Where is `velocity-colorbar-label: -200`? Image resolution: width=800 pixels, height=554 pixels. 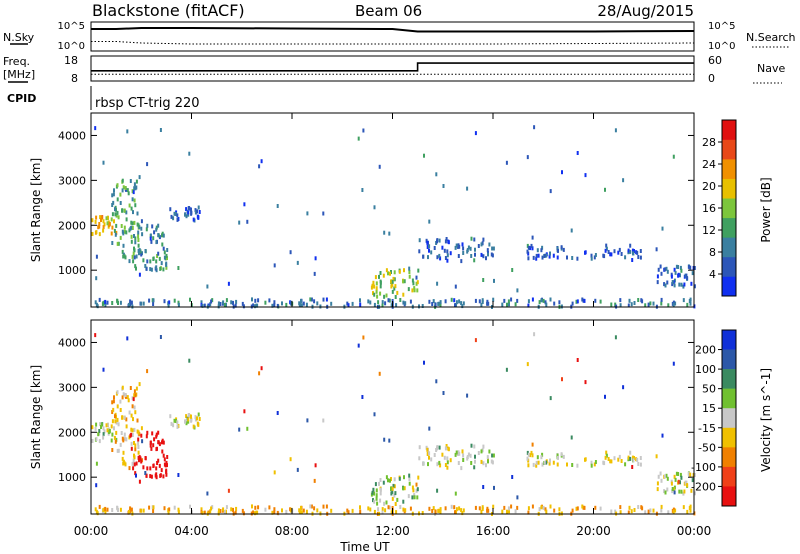
velocity-colorbar-label: -200 is located at coordinates (703, 486).